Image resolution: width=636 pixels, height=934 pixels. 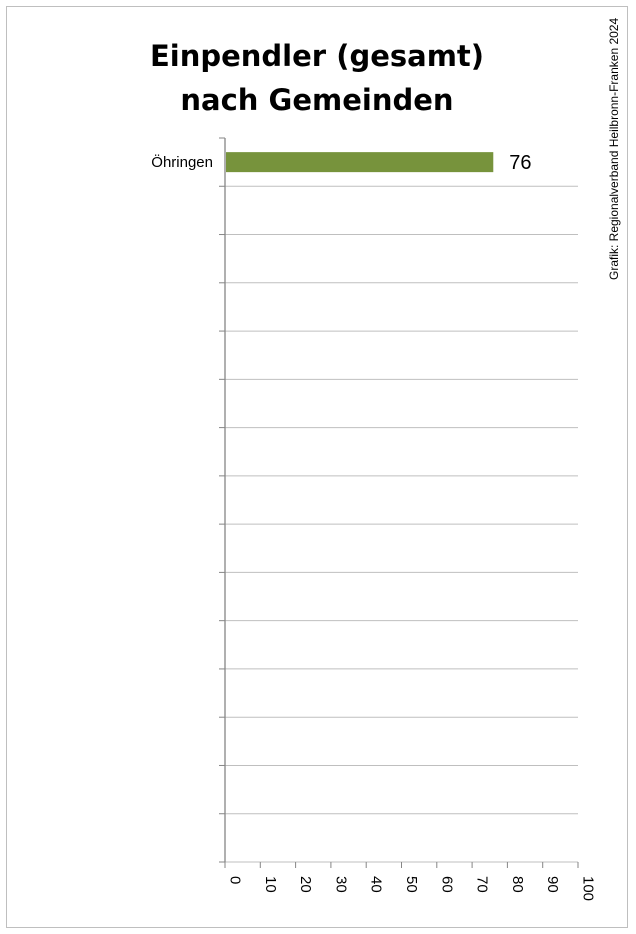 I want to click on x-tick-label: 70, so click(x=482, y=884).